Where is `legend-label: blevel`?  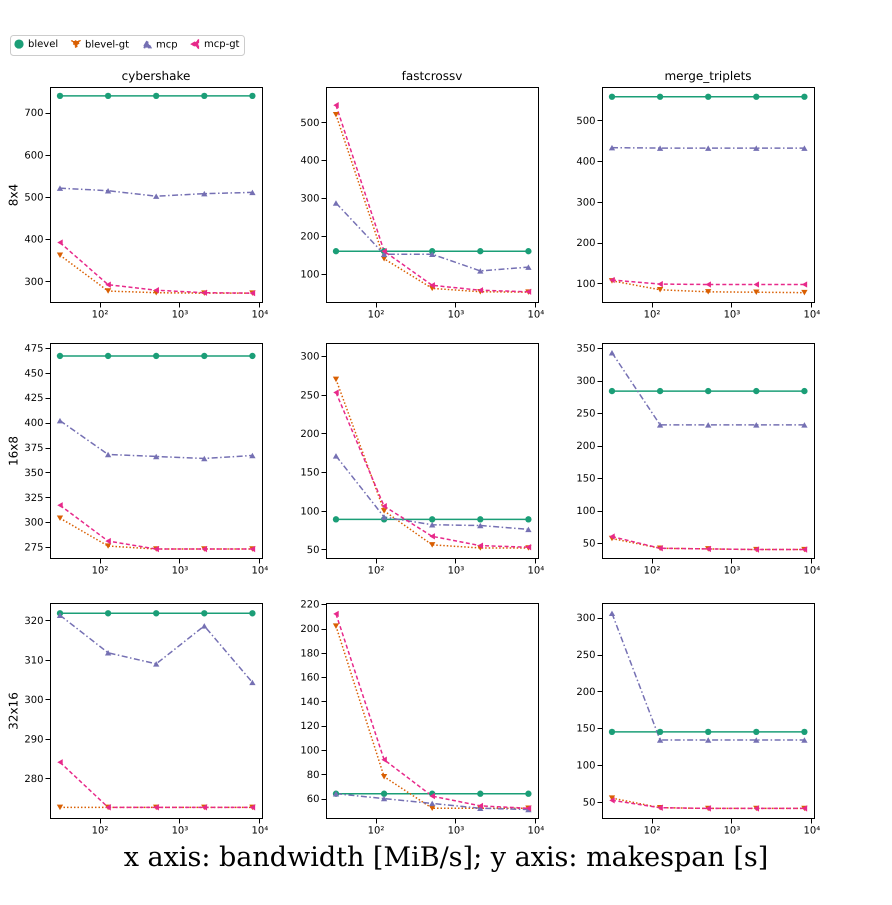 legend-label: blevel is located at coordinates (43, 44).